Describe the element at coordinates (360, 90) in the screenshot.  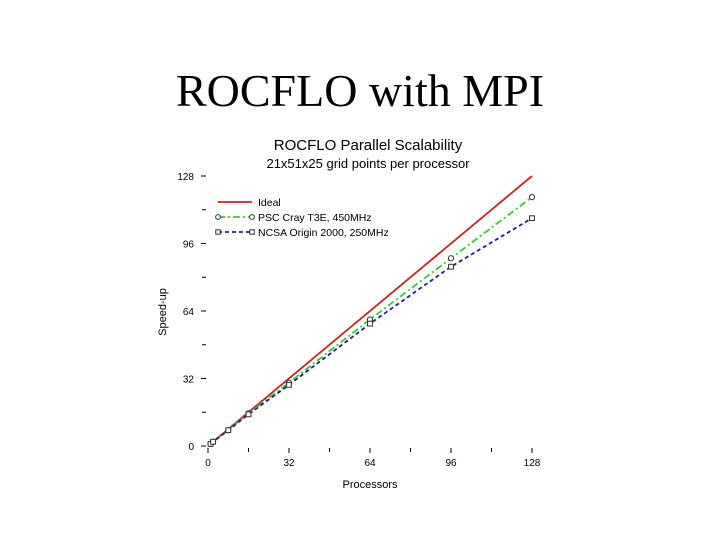
I see `slide-title: ROCFLO with MPI` at that location.